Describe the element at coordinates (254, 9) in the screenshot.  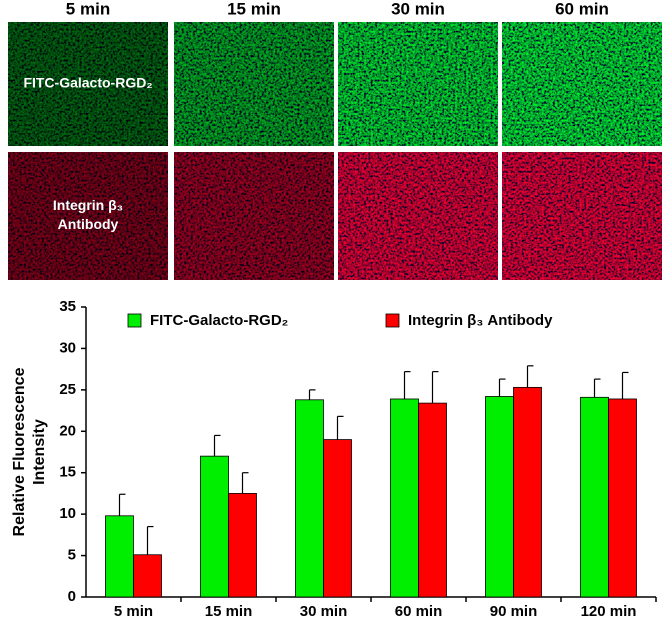
I see `column-header: 15 min` at that location.